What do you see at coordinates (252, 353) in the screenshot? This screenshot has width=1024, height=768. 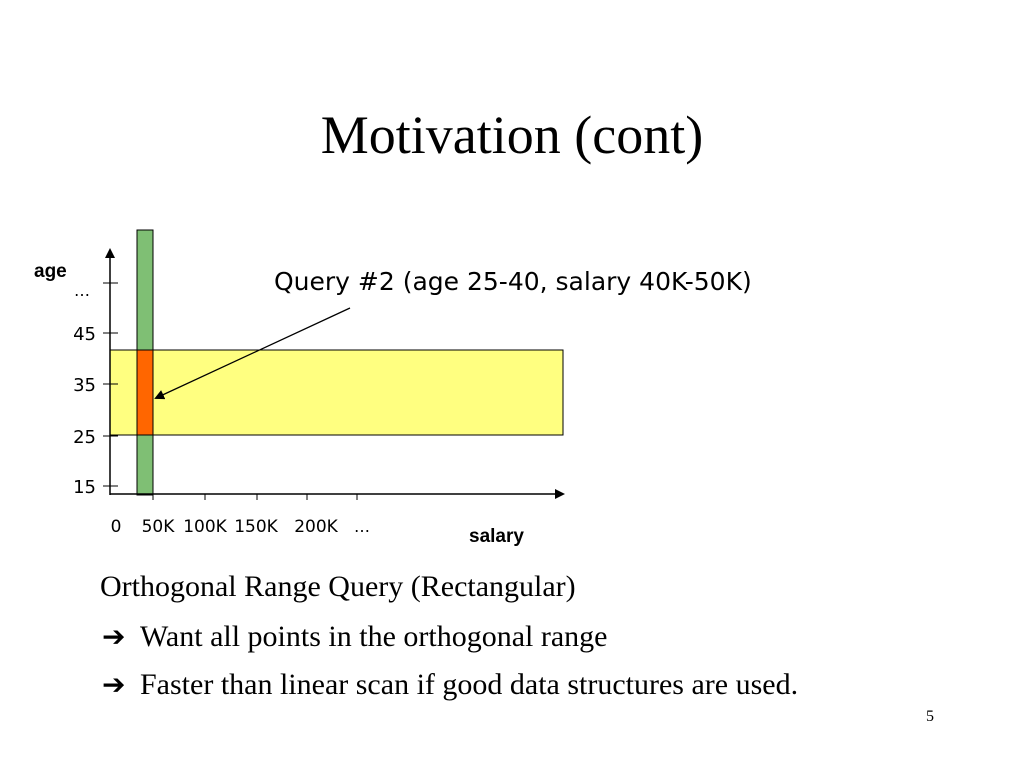 I see `query-callout-arrow` at bounding box center [252, 353].